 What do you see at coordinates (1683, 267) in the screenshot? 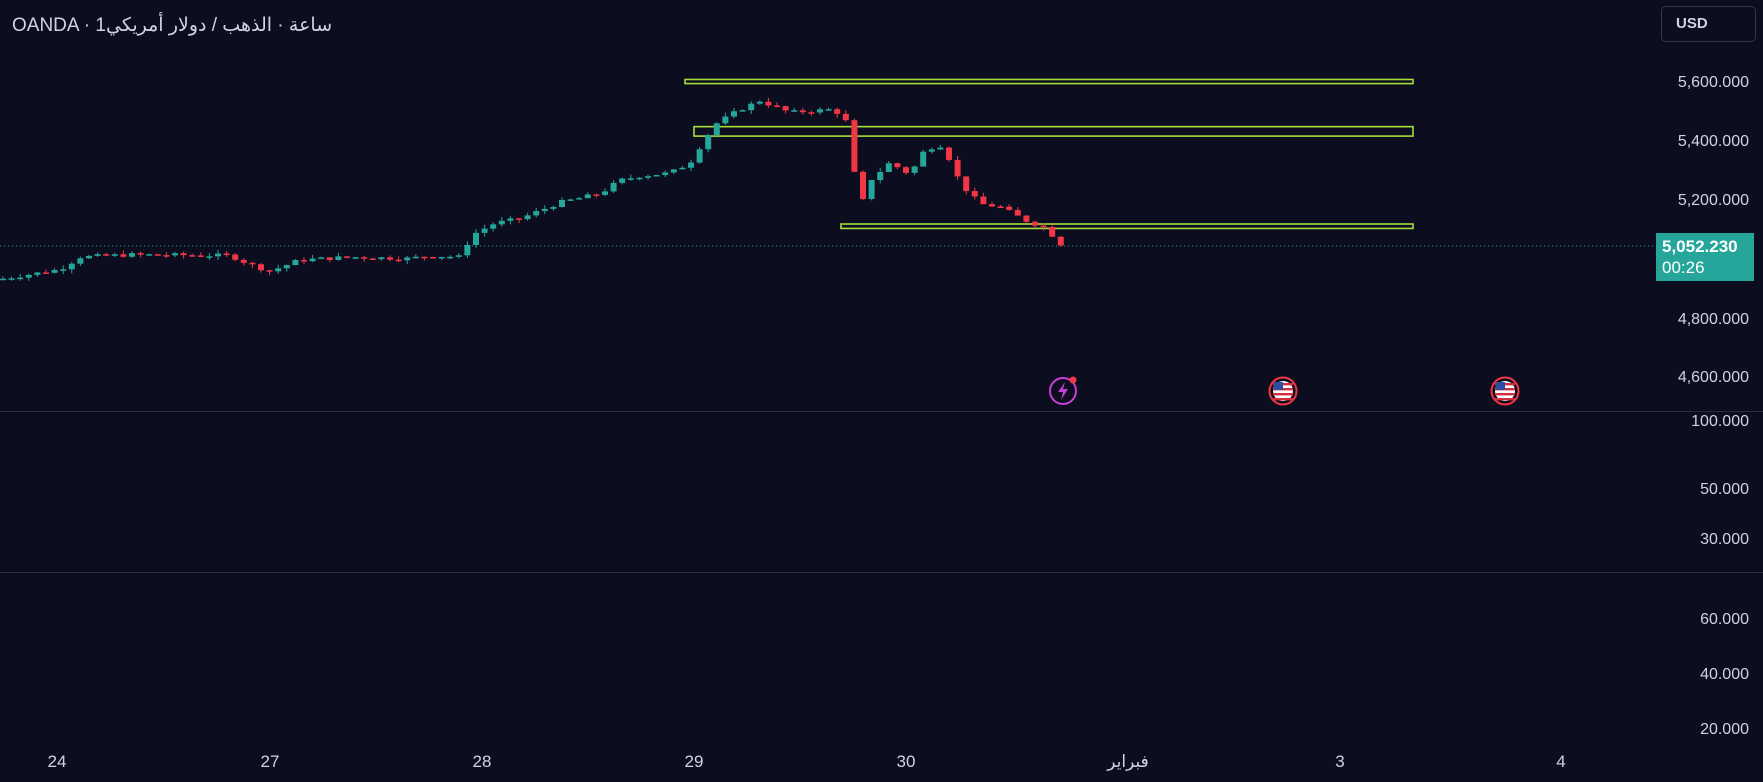
I see `bar-countdown: 00:26` at bounding box center [1683, 267].